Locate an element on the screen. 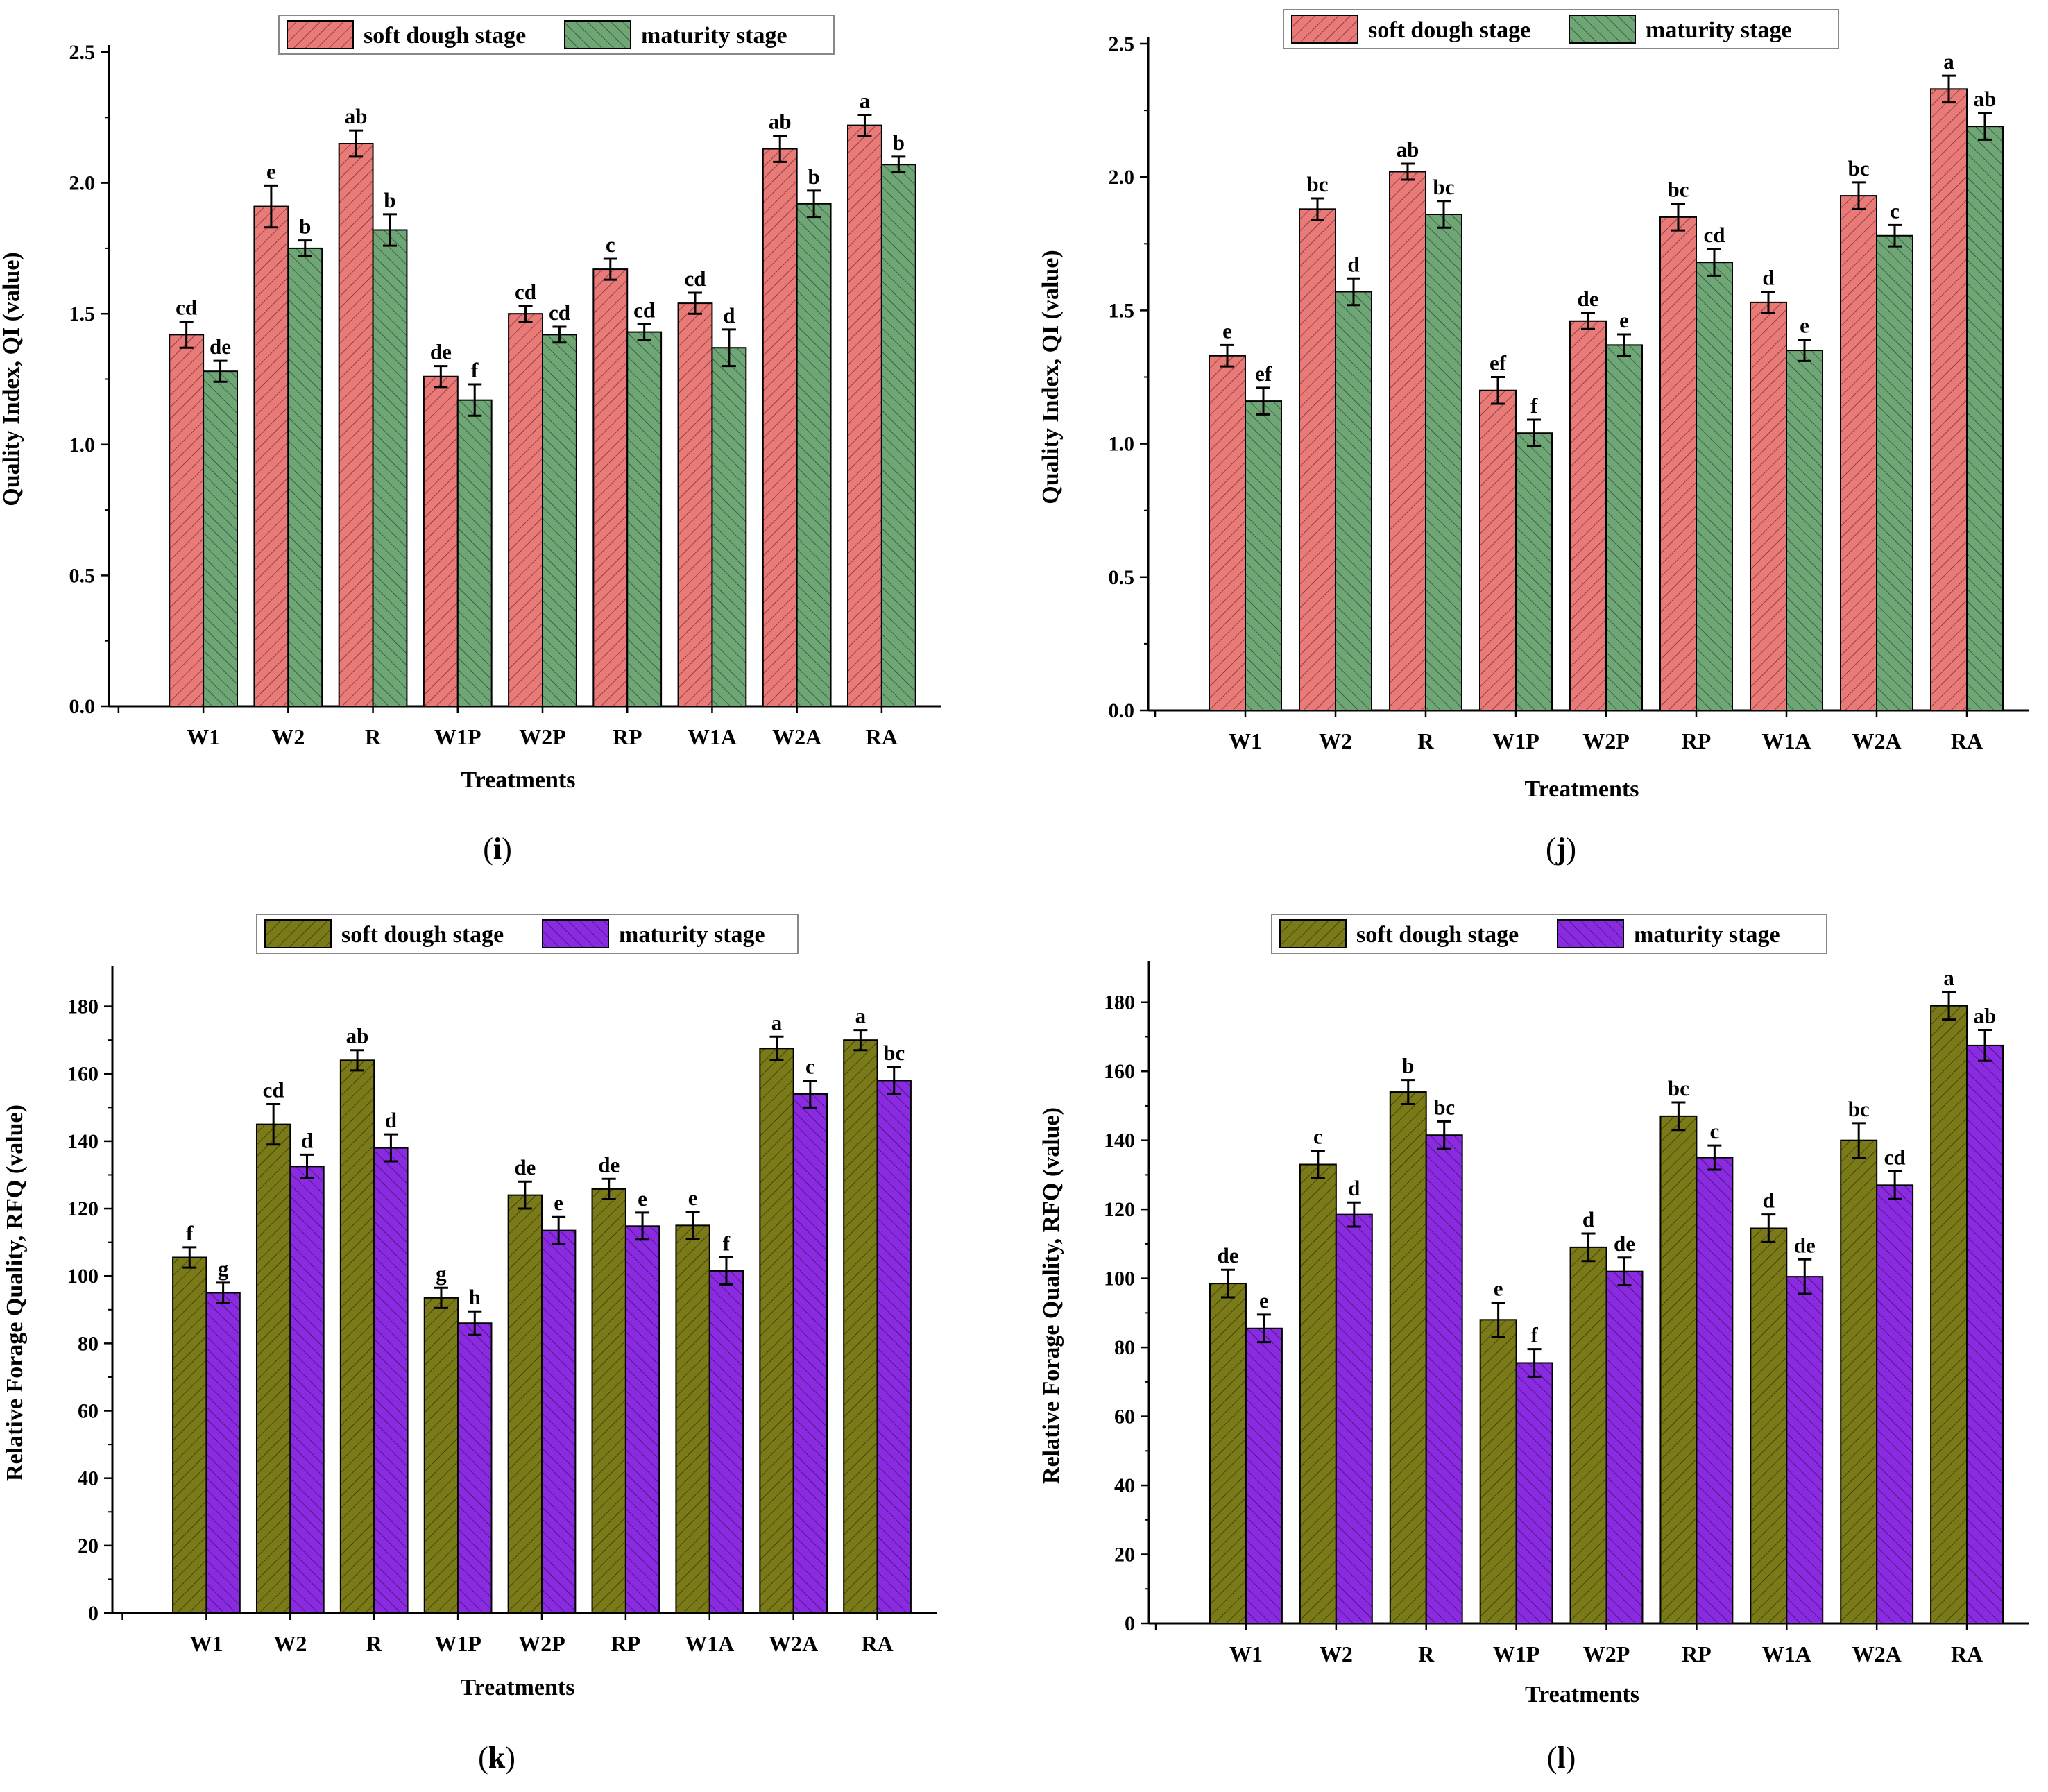  y-tick-label: 20 is located at coordinates (88, 1546).